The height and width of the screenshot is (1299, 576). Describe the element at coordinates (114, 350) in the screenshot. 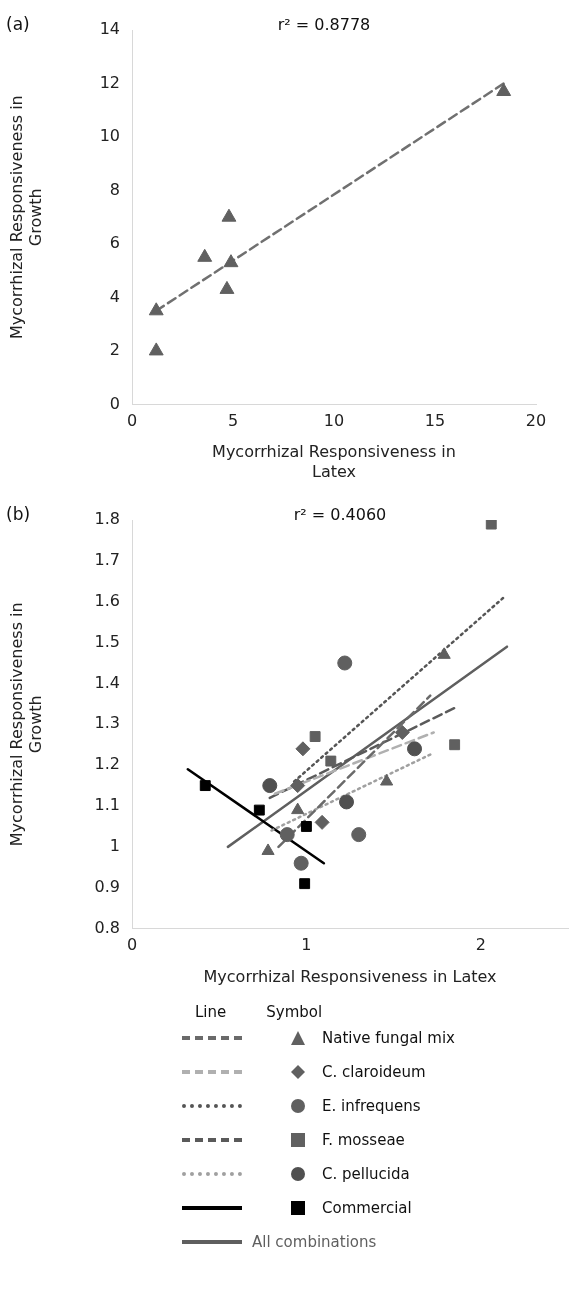

I see `y-tick-label: 2` at that location.